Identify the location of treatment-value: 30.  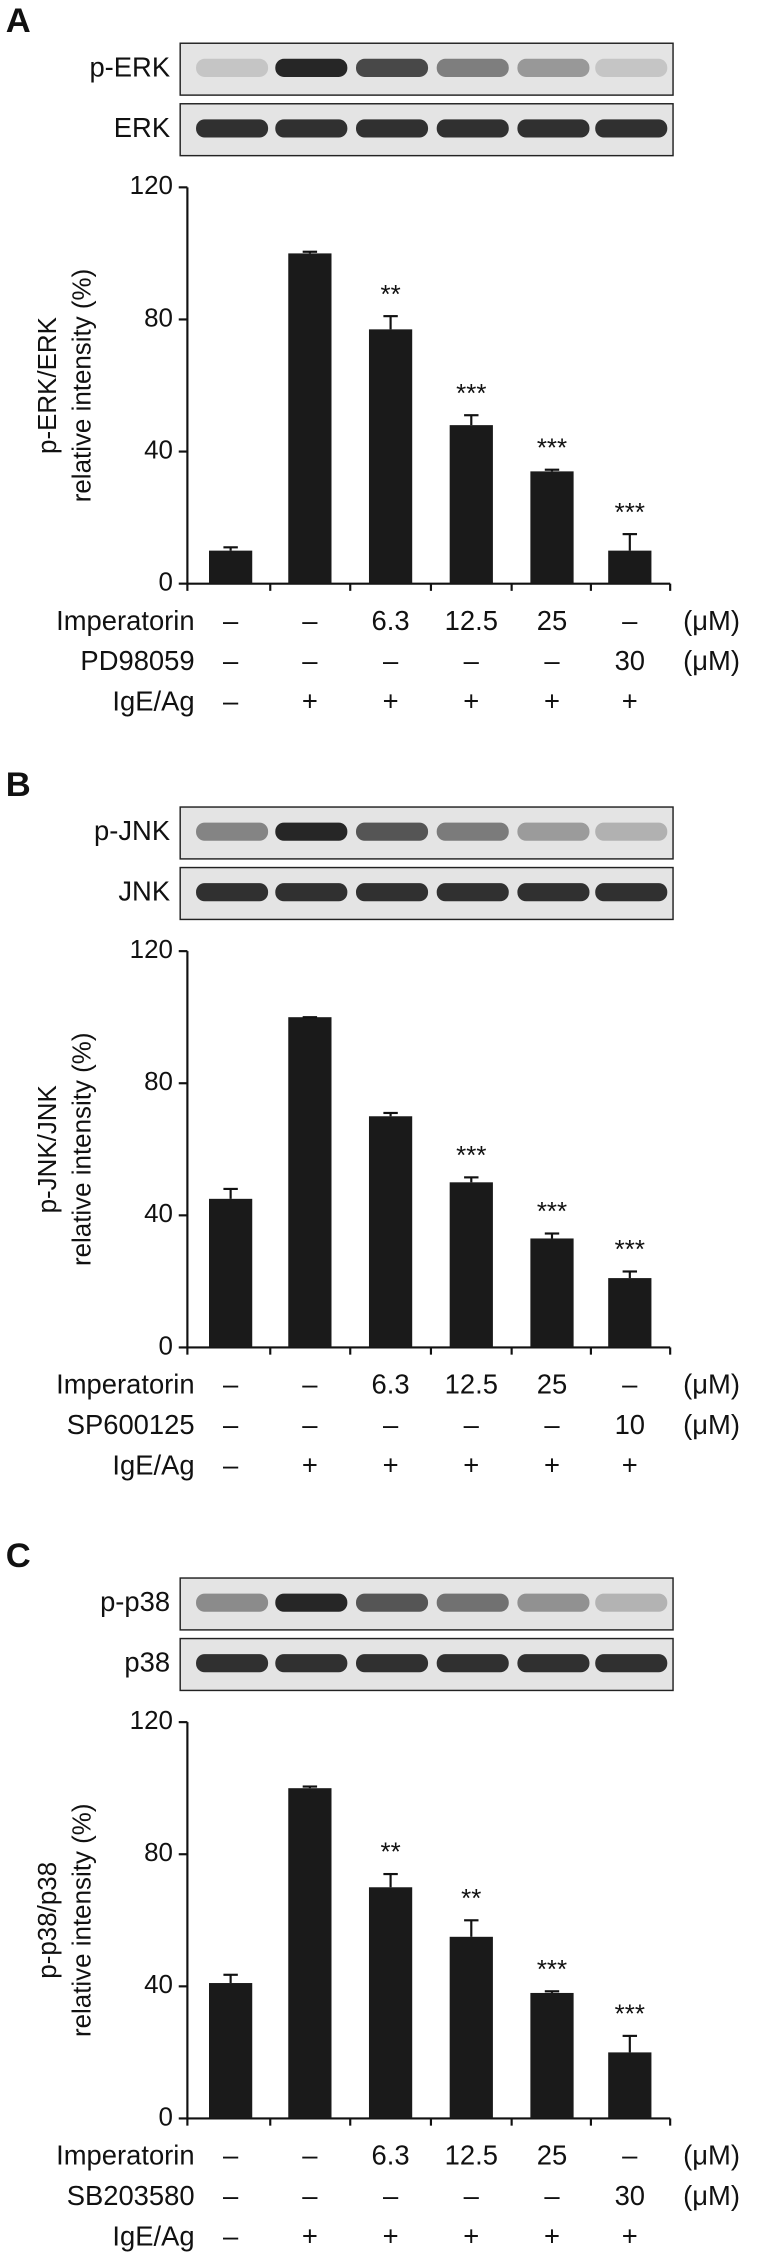
(630, 2195).